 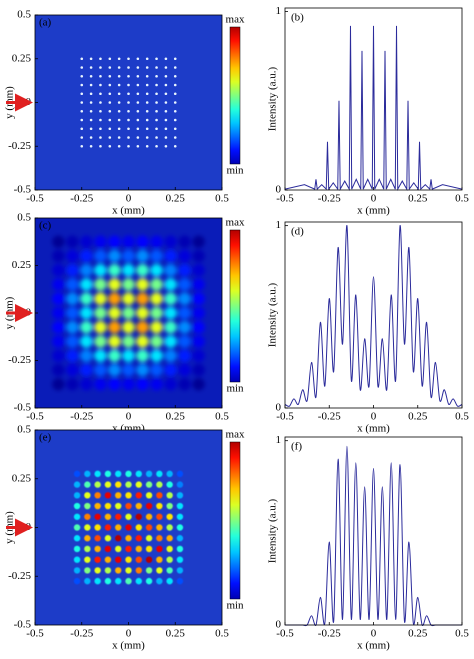 I want to click on panel-label: (c), so click(x=45, y=226).